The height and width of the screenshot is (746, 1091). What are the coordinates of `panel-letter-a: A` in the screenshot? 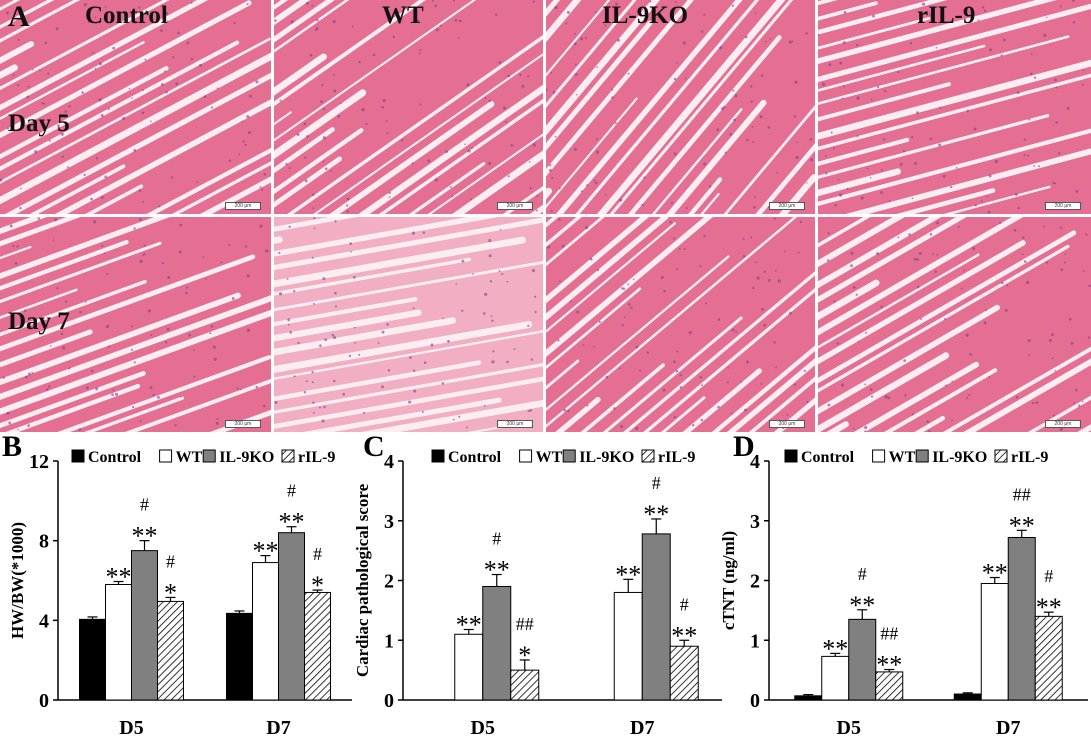 It's located at (19, 16).